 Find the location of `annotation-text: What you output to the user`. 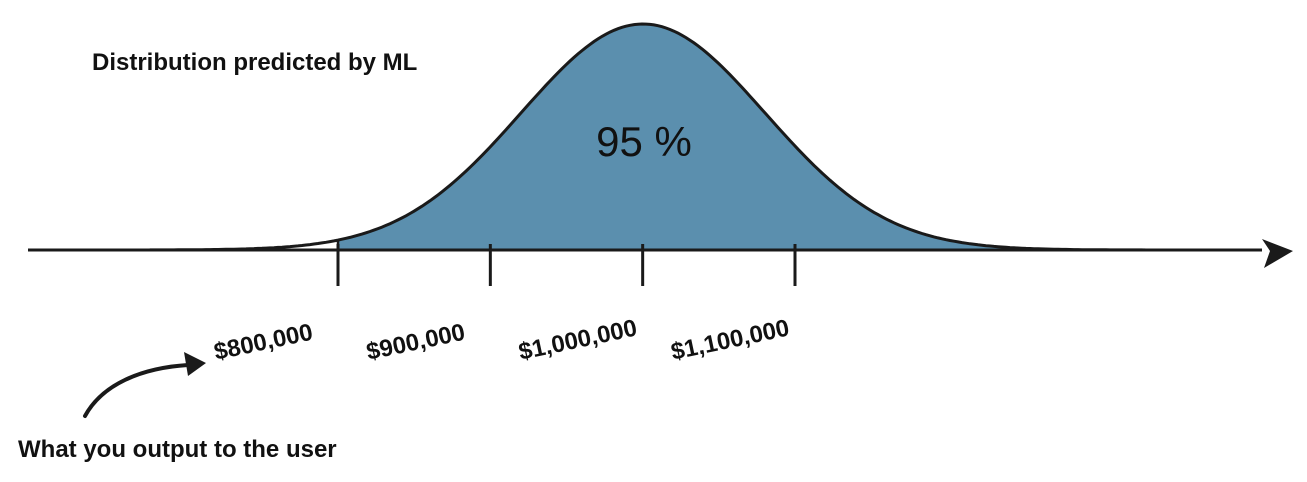

annotation-text: What you output to the user is located at coordinates (177, 449).